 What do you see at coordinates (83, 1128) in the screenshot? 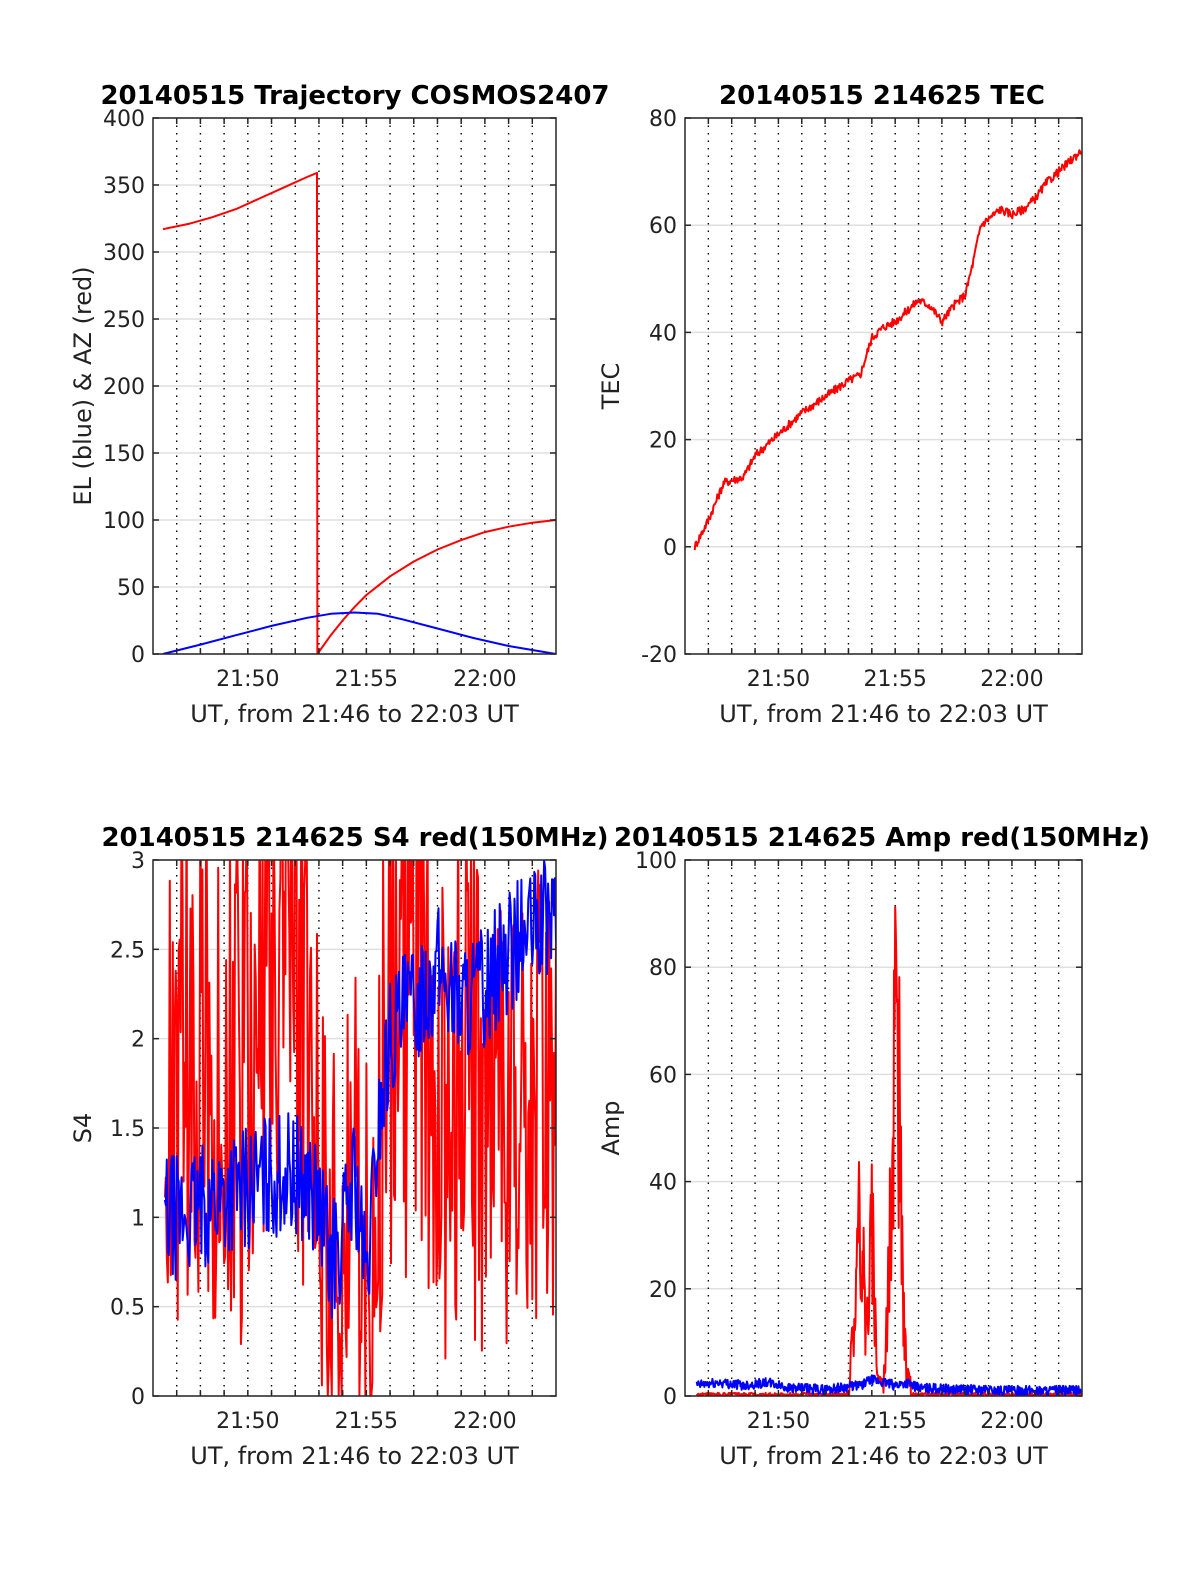
I see `y-axis-label: S4` at bounding box center [83, 1128].